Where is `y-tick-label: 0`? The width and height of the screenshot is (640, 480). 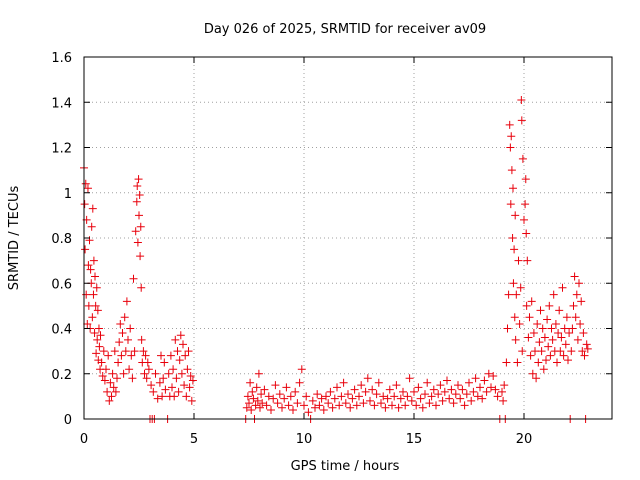
y-tick-label: 0 is located at coordinates (68, 420).